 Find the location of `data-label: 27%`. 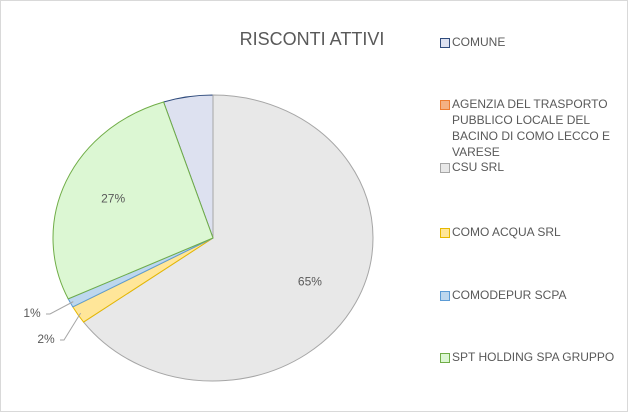

data-label: 27% is located at coordinates (113, 199).